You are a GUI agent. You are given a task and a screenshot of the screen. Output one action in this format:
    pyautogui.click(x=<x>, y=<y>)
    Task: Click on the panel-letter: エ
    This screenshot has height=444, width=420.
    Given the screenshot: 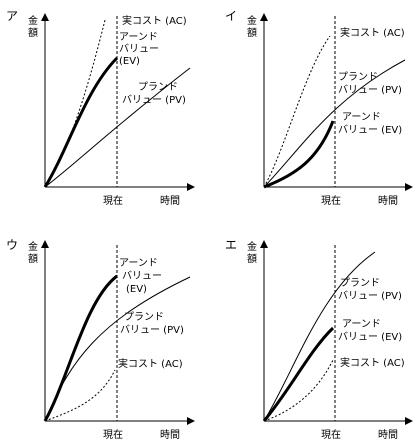 What is the action you would take?
    pyautogui.click(x=231, y=245)
    